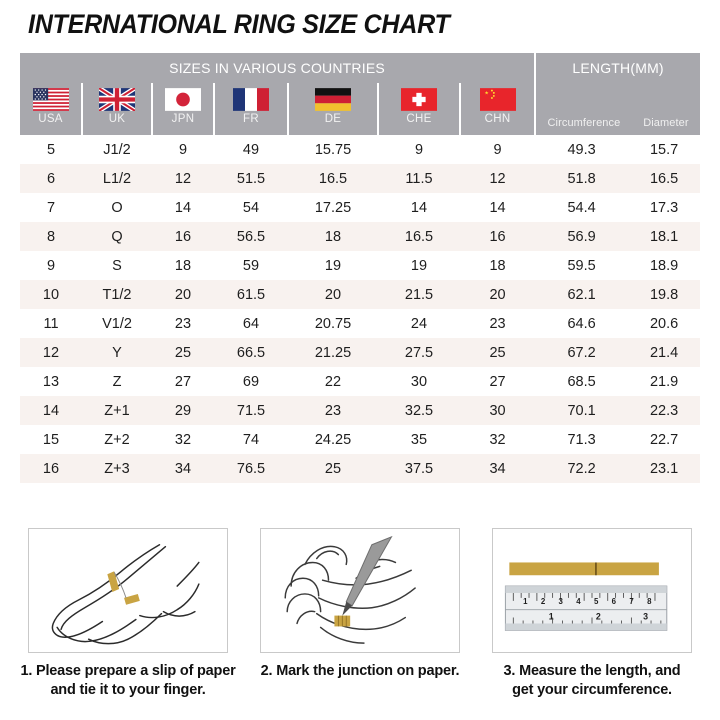 The image size is (720, 720). I want to click on table-cell: 30, so click(498, 410).